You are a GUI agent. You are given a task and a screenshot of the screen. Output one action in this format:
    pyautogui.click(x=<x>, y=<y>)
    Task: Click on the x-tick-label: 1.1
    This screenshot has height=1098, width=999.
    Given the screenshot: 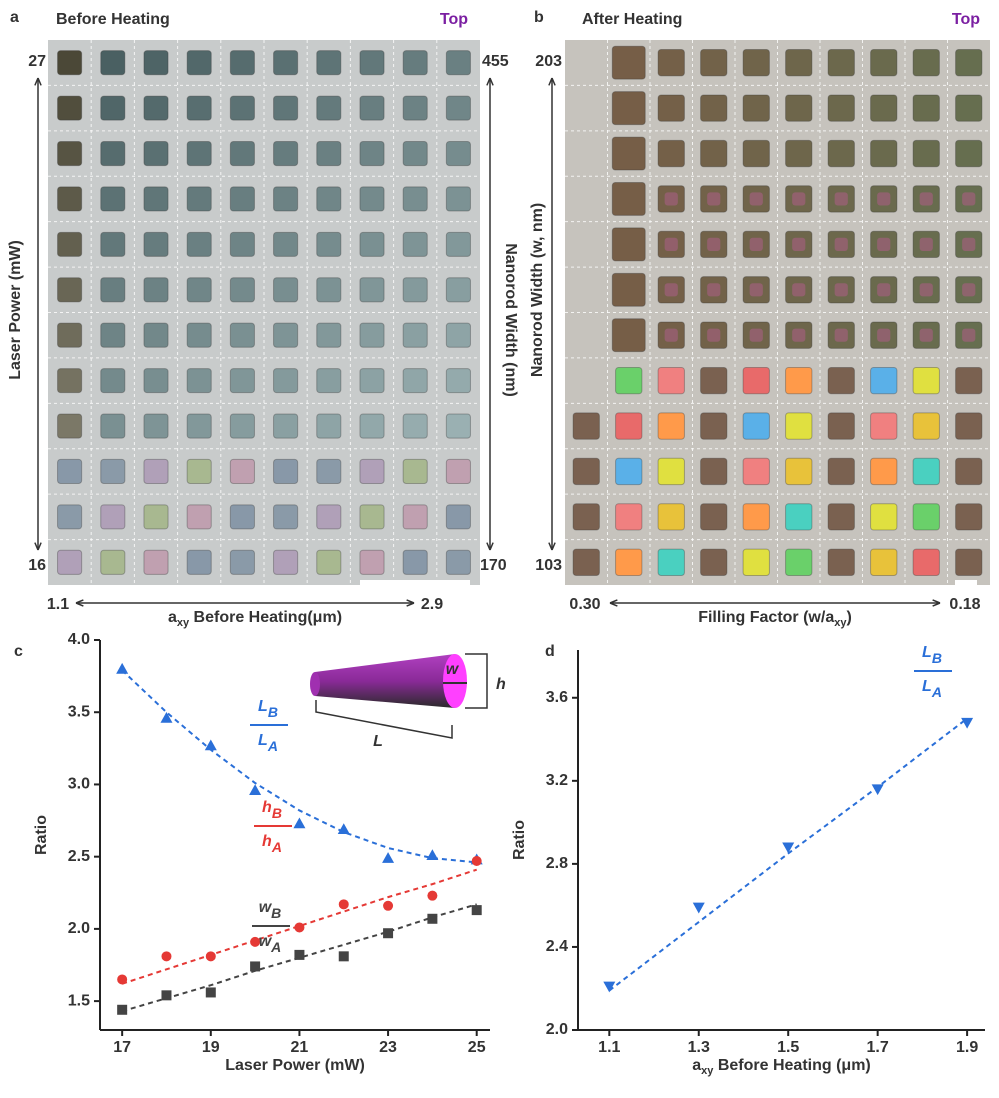 What is the action you would take?
    pyautogui.click(x=609, y=1047)
    